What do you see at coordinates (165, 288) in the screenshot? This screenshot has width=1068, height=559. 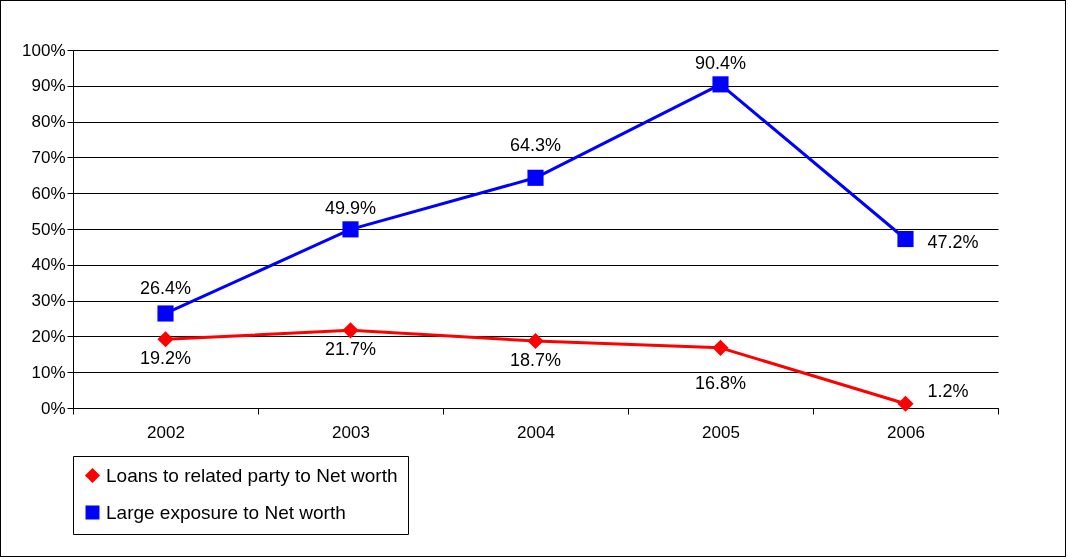 I see `data-label: 26.4%` at bounding box center [165, 288].